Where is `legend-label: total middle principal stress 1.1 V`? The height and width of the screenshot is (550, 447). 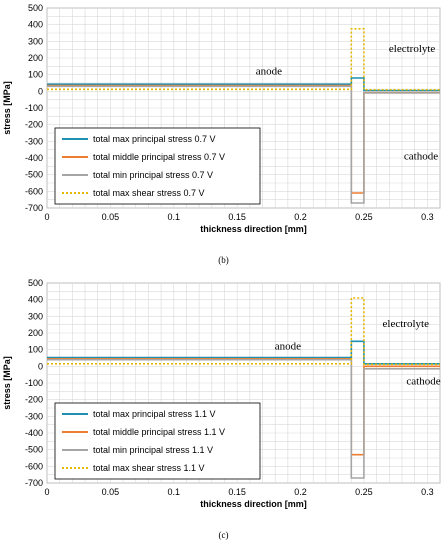 legend-label: total middle principal stress 1.1 V is located at coordinates (159, 432).